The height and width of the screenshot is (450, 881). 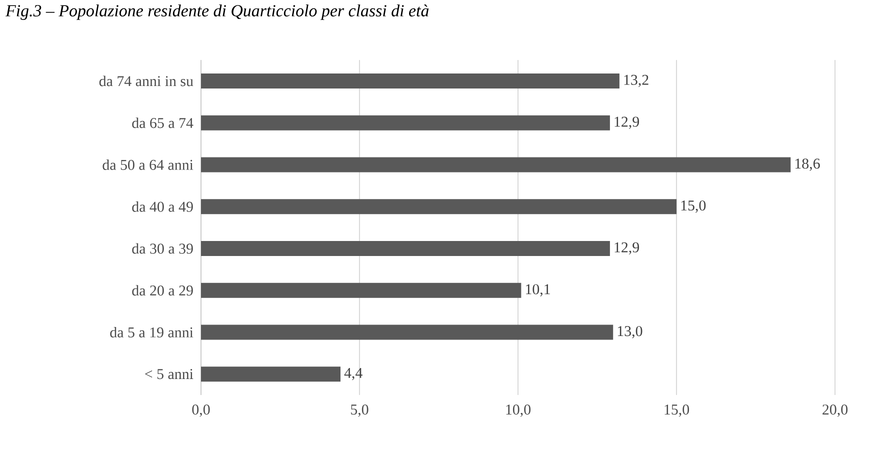 What do you see at coordinates (636, 81) in the screenshot?
I see `data-label: 13,2` at bounding box center [636, 81].